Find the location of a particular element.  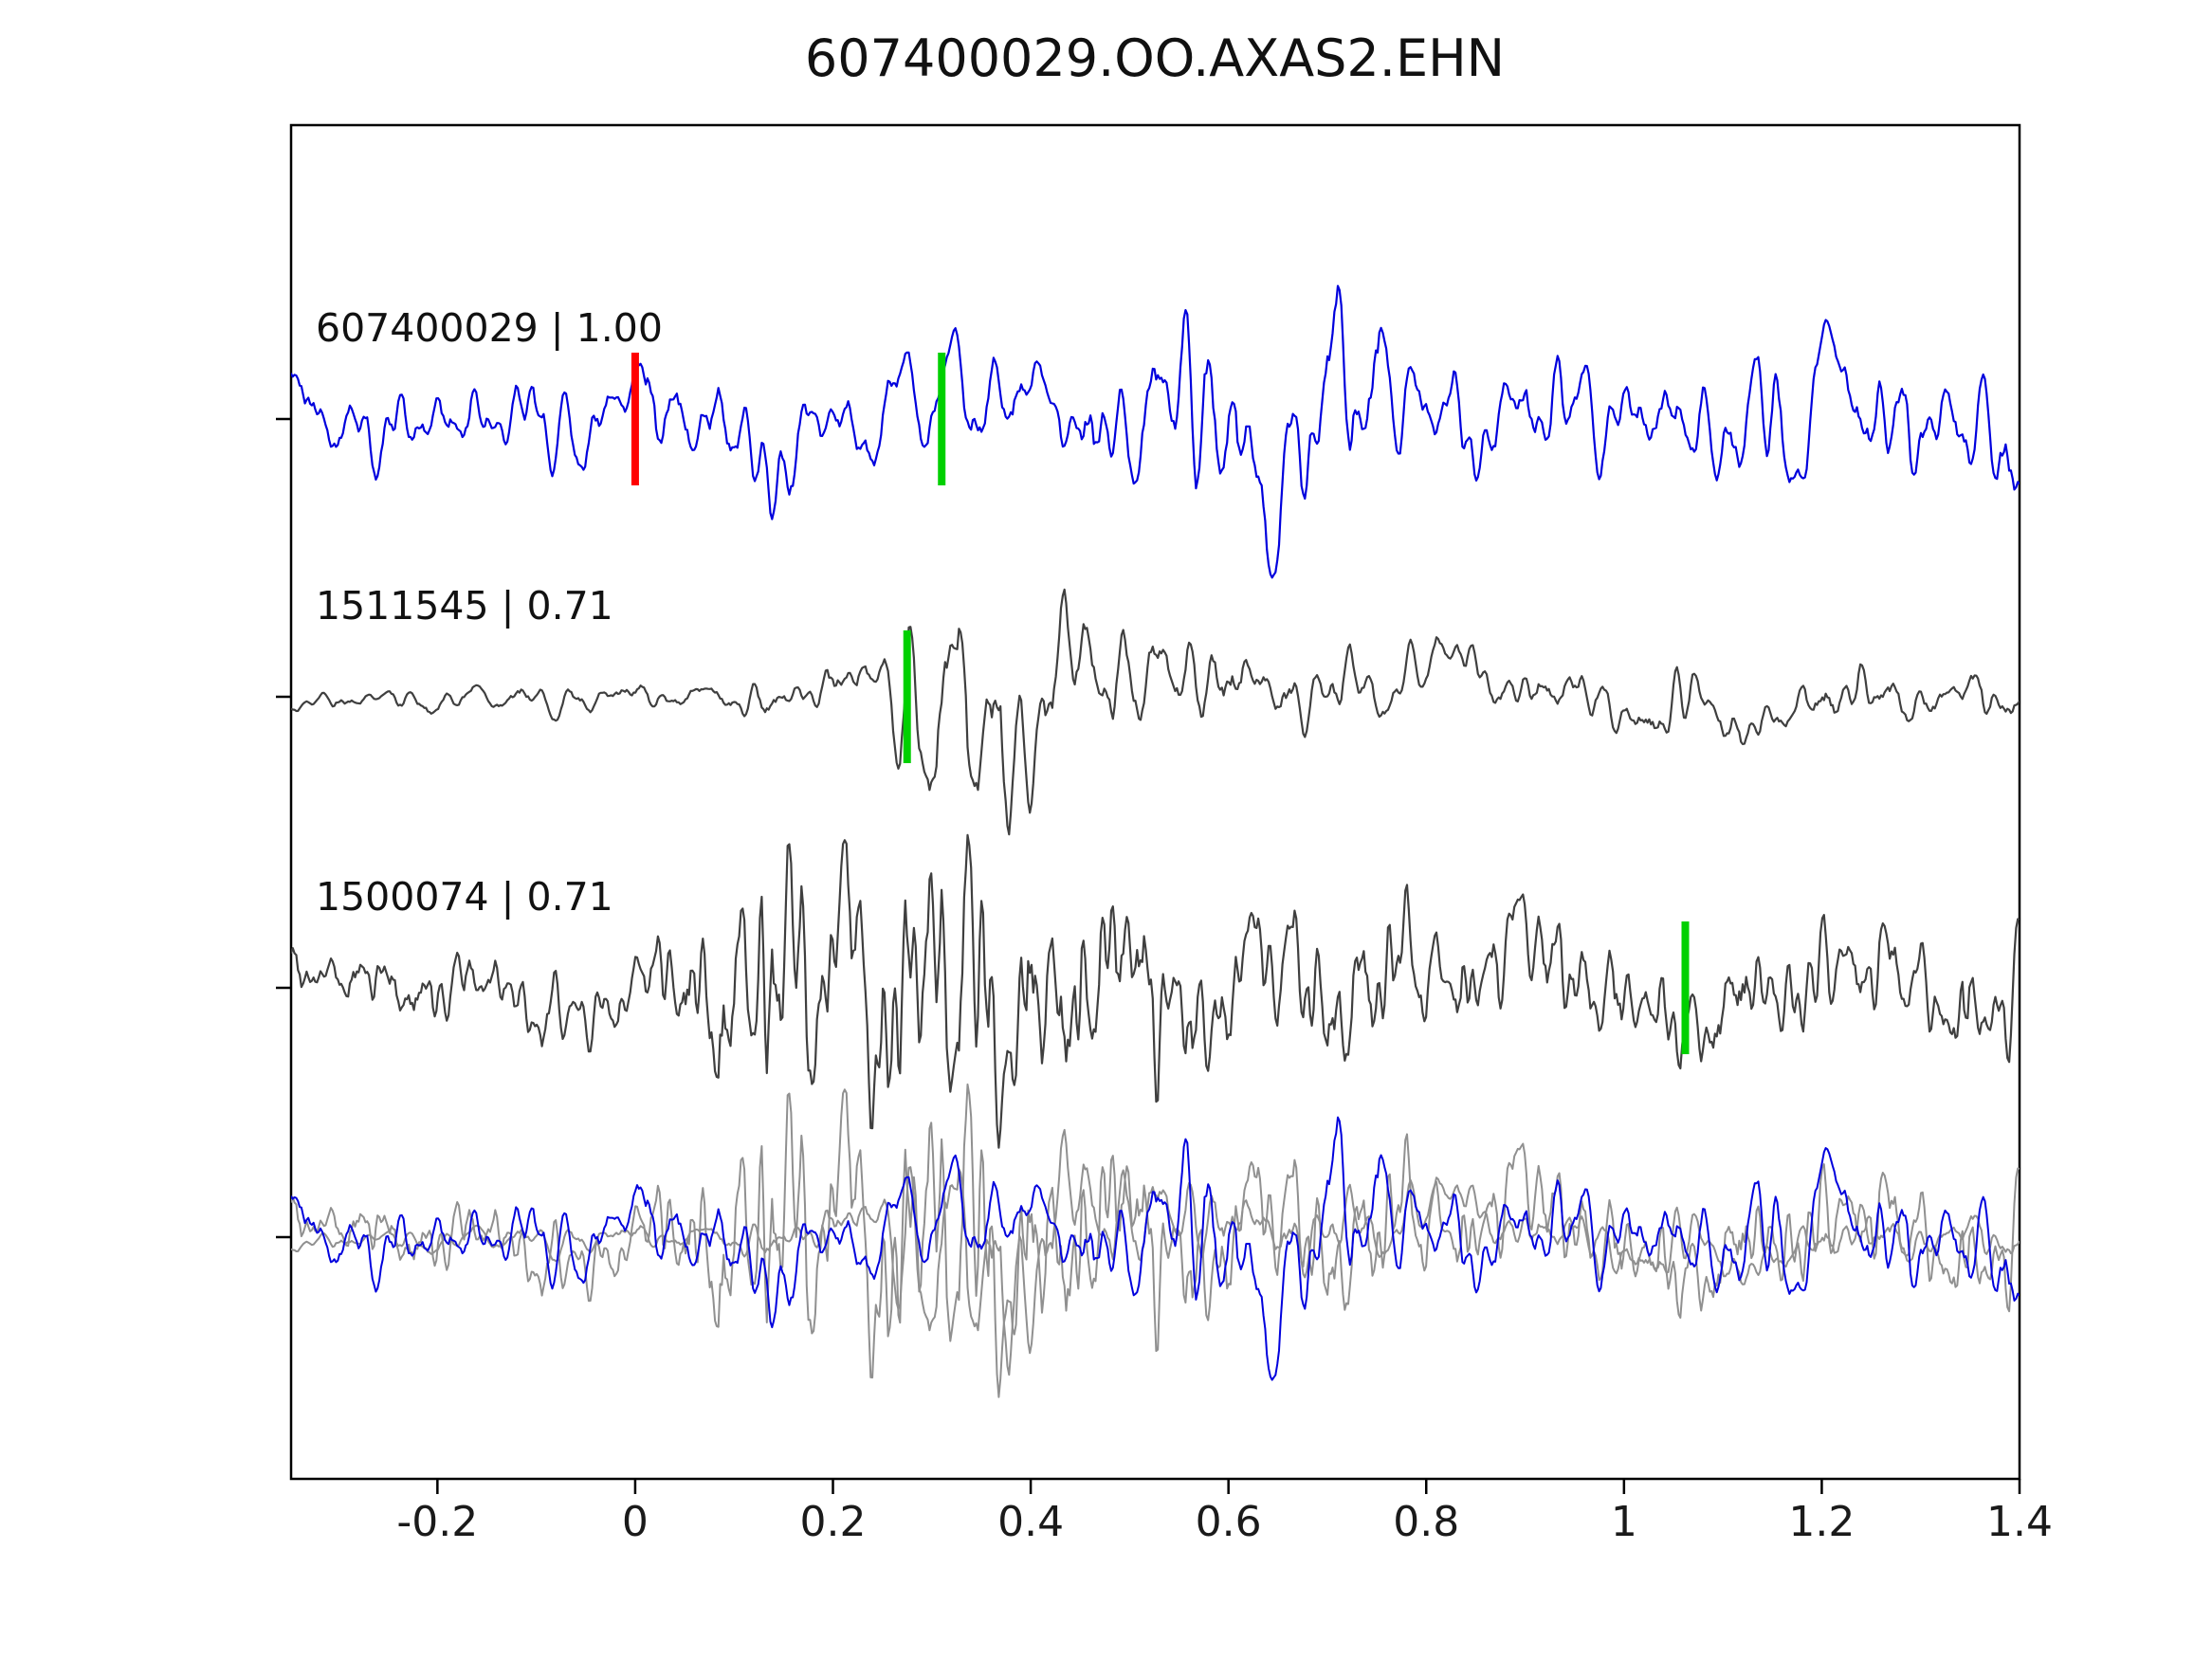

x-tick-label: 0.4 is located at coordinates (1030, 1522).